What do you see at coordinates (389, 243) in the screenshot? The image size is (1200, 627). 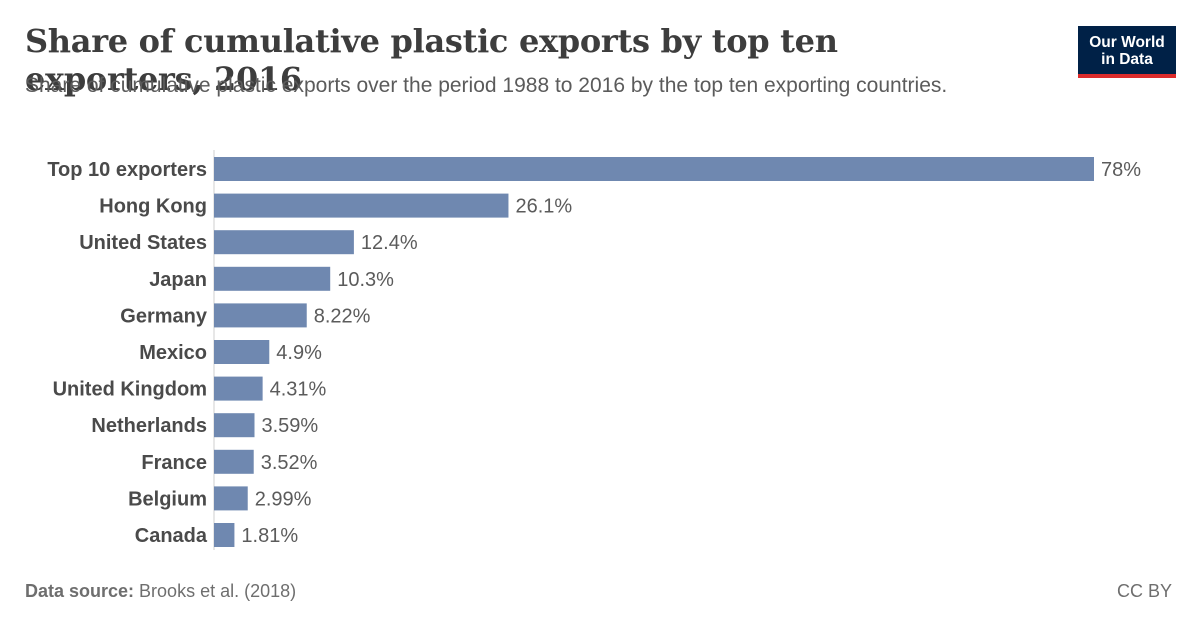 I see `value-label: 12.4%` at bounding box center [389, 243].